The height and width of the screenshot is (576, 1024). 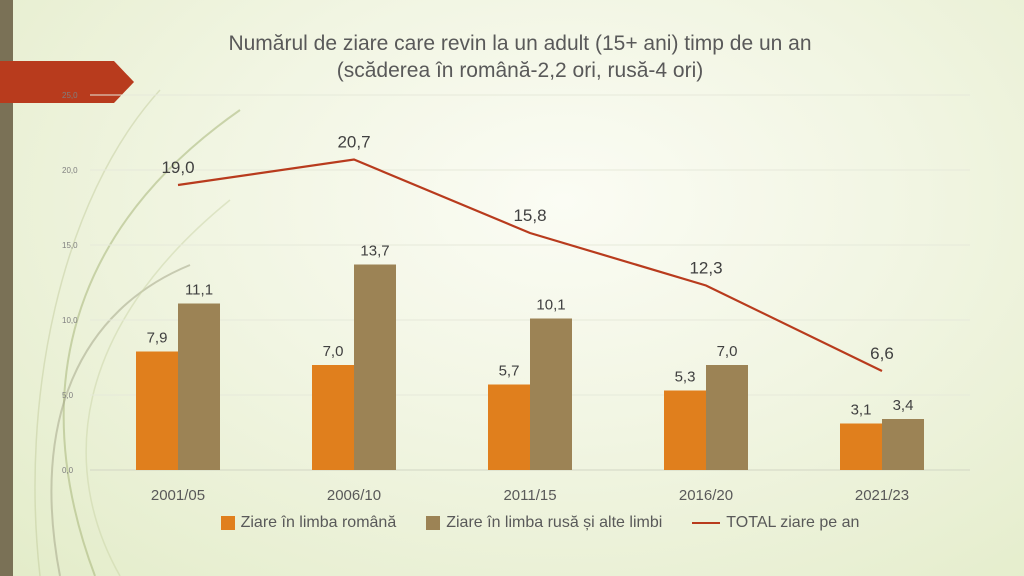 What do you see at coordinates (554, 522) in the screenshot?
I see `legend-label-rusa: Ziare în limba rusă și alte limbi` at bounding box center [554, 522].